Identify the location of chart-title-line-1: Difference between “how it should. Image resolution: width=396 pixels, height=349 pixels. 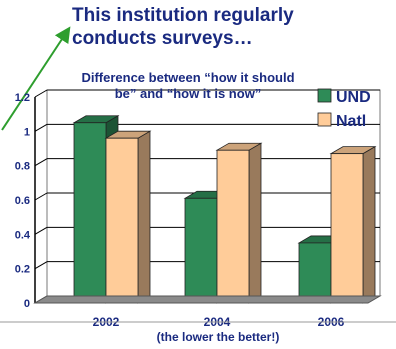
(187, 77).